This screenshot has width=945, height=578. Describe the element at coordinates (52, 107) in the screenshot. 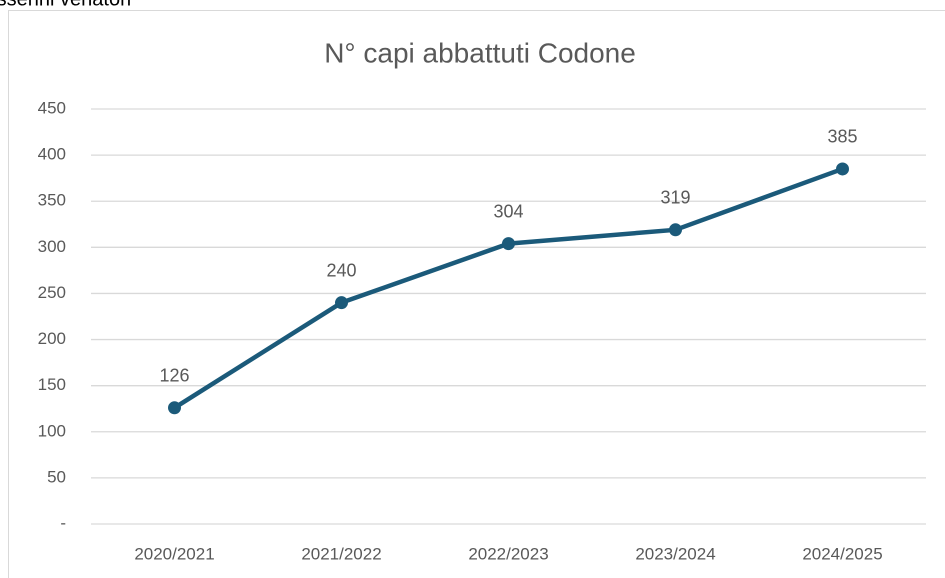

I see `y-tick-label: 450` at that location.